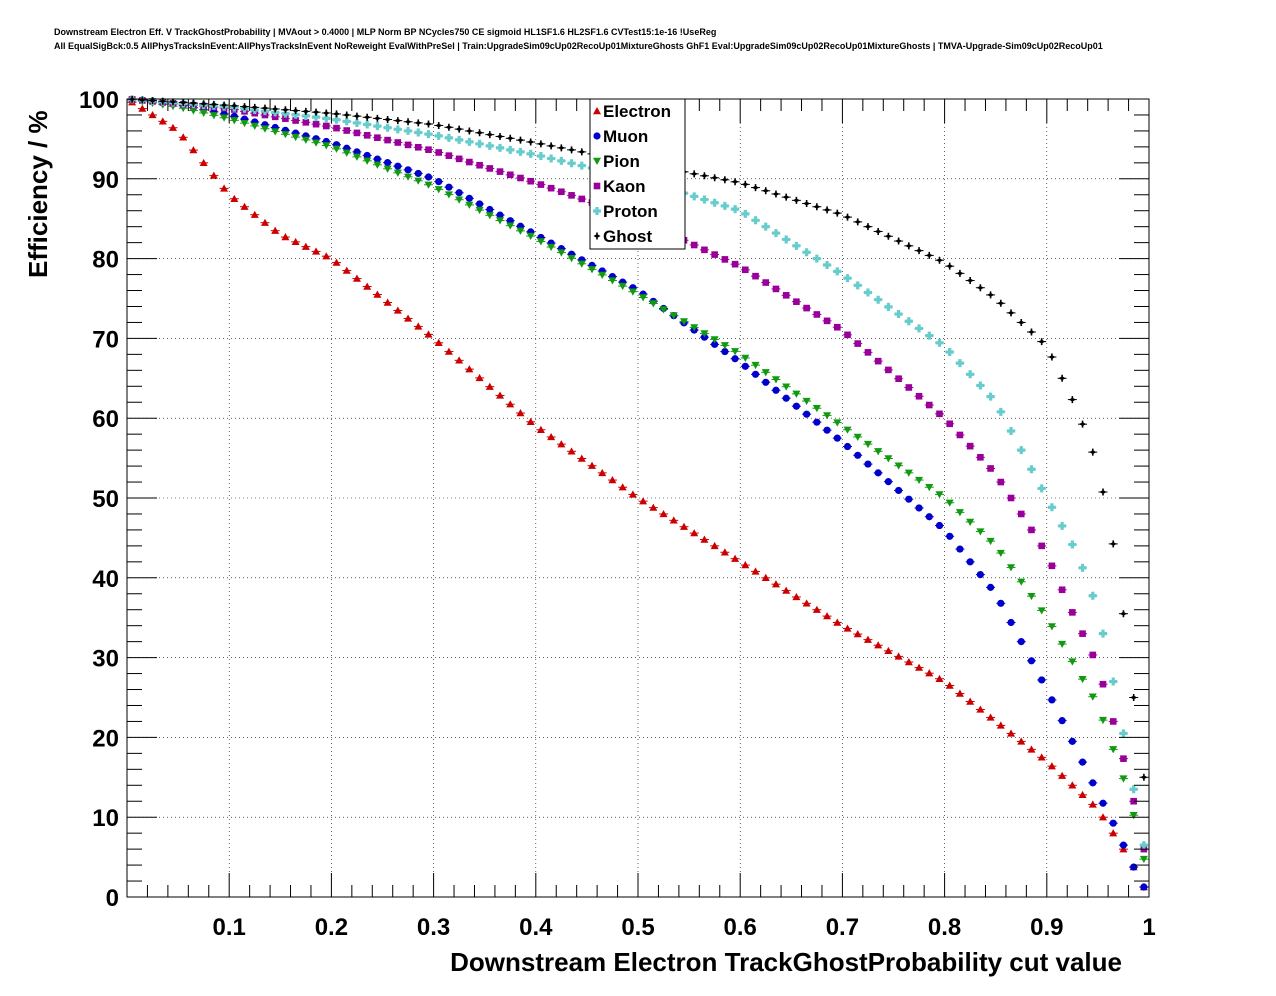 This screenshot has height=996, width=1276. I want to click on legend-label-muon: Muon, so click(625, 136).